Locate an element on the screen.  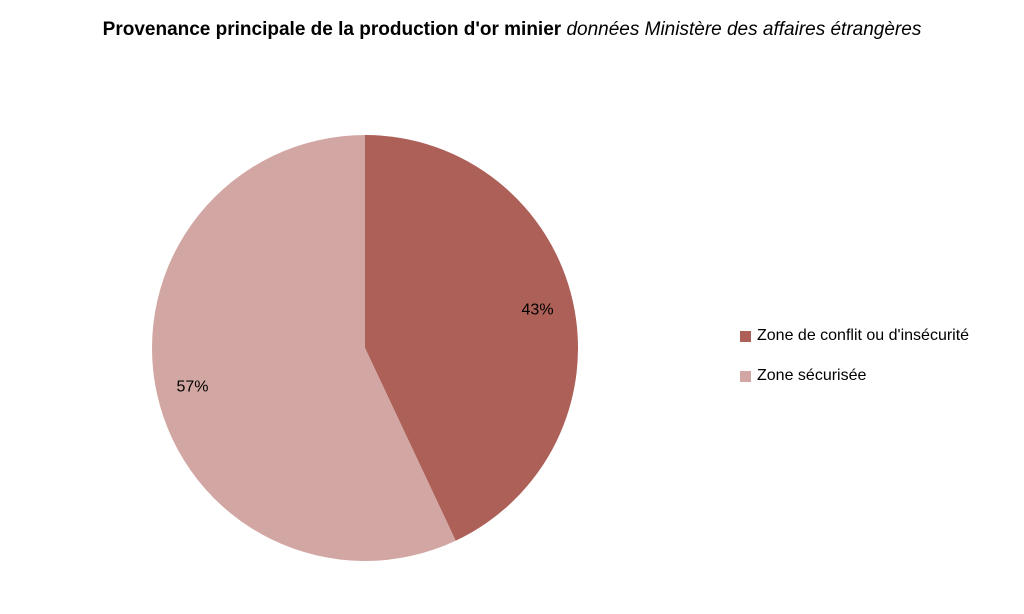
legend-label-conflict: Zone de conflit ou d'insécurité is located at coordinates (863, 335).